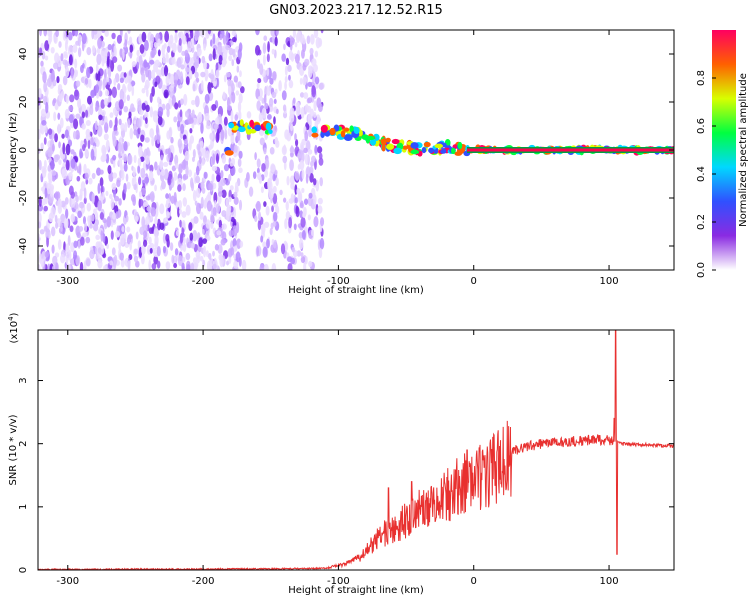 This screenshot has height=600, width=750. What do you see at coordinates (356, 590) in the screenshot?
I see `snr-x-axis-label: Height of straight line (km)` at bounding box center [356, 590].